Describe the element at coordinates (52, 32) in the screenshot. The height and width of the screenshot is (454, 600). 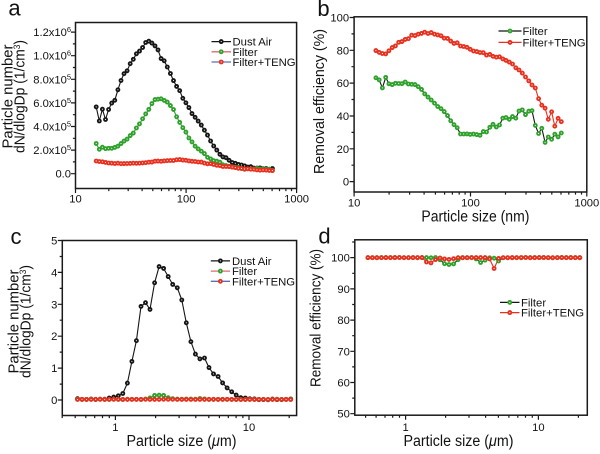
I see `svg-text: 1.2x10⁶` at that location.